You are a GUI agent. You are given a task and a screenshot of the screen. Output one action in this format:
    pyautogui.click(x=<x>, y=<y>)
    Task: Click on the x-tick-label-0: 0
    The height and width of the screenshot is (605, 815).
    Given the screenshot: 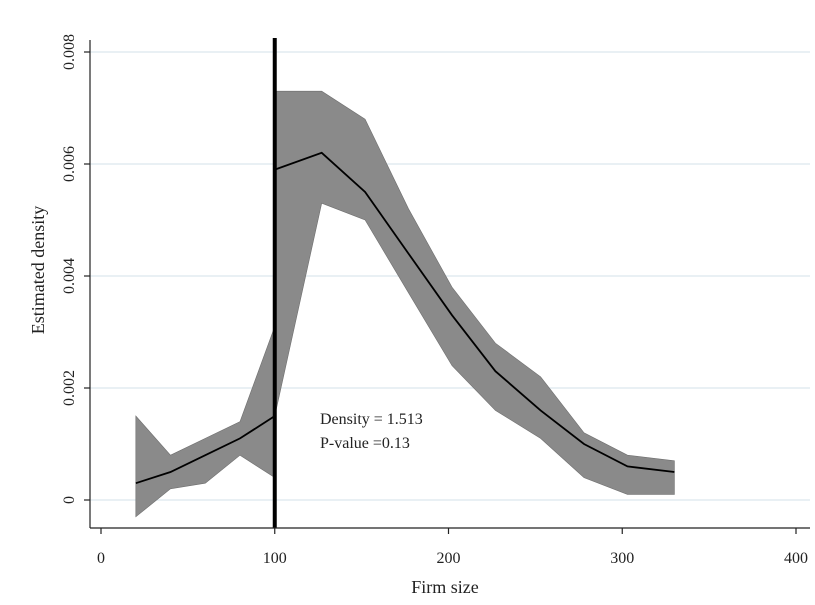 What is the action you would take?
    pyautogui.click(x=101, y=558)
    